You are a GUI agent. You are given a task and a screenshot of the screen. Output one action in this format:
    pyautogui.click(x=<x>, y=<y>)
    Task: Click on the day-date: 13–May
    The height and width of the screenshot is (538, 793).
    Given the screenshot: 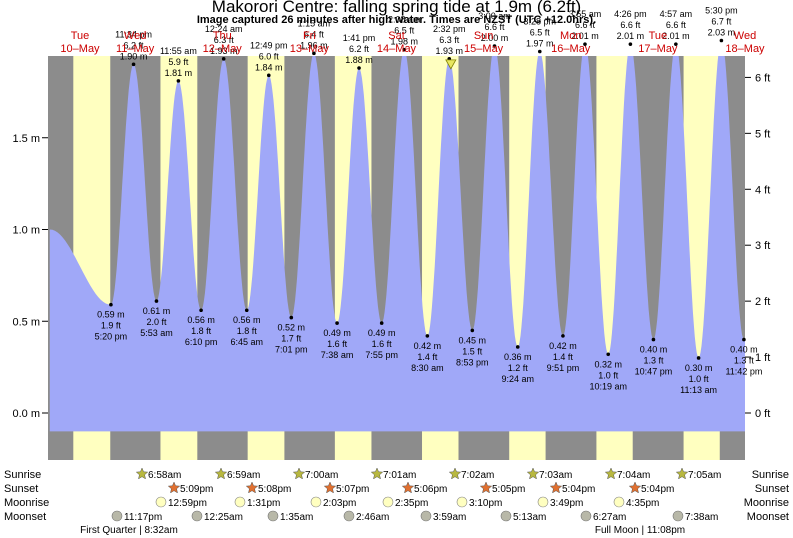 What is the action you would take?
    pyautogui.click(x=310, y=49)
    